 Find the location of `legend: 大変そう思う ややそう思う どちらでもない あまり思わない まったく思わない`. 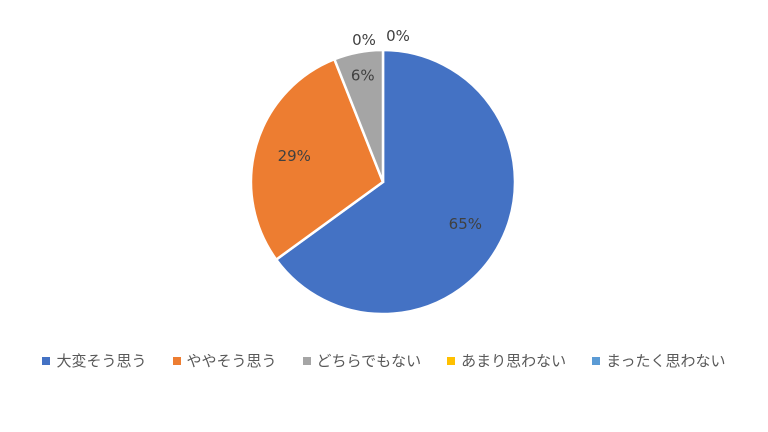

legend: 大変そう思う ややそう思う どちらでもない あまり思わない まったく思わない is located at coordinates (384, 360).